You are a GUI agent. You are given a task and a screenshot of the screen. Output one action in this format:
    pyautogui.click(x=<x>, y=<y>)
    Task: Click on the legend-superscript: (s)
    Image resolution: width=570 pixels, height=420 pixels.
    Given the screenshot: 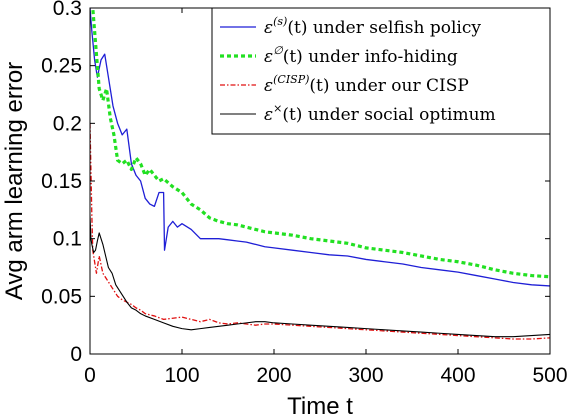 What is the action you would take?
    pyautogui.click(x=280, y=21)
    